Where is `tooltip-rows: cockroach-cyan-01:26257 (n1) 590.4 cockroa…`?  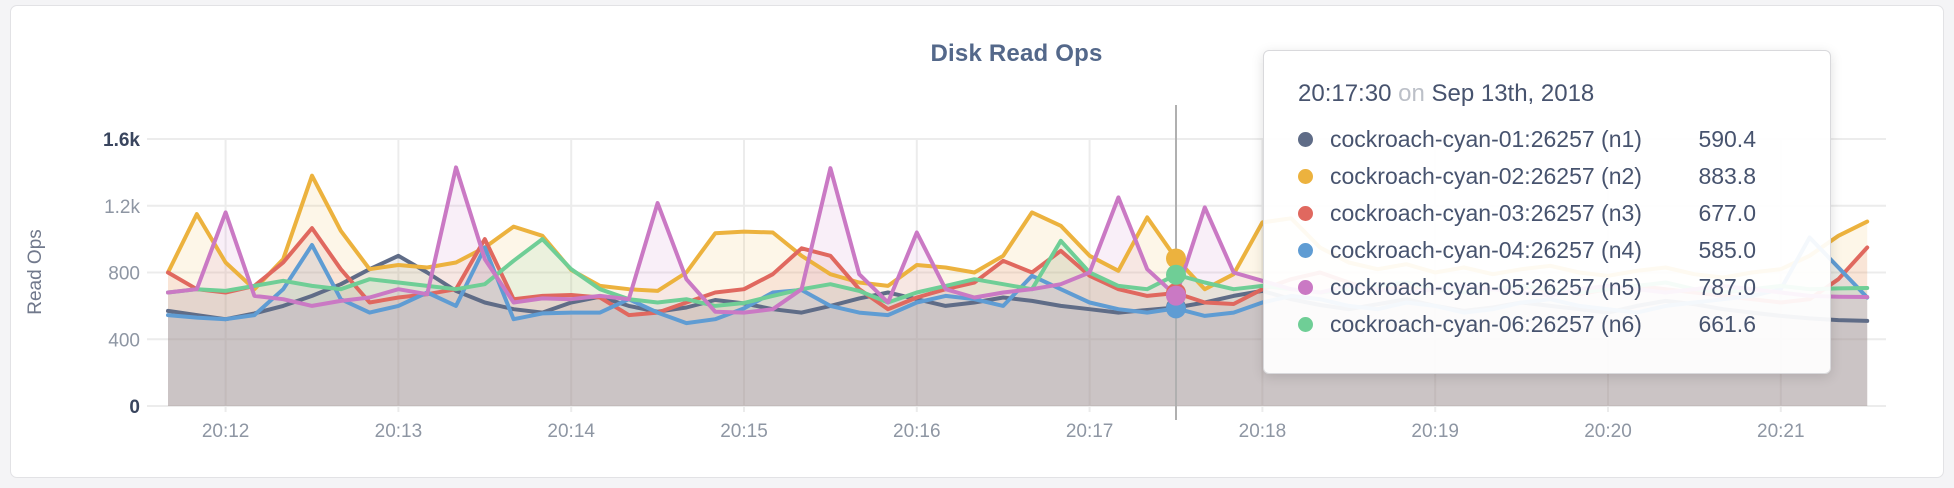 tooltip-rows: cockroach-cyan-01:26257 (n1) 590.4 cockroa… is located at coordinates (1547, 232).